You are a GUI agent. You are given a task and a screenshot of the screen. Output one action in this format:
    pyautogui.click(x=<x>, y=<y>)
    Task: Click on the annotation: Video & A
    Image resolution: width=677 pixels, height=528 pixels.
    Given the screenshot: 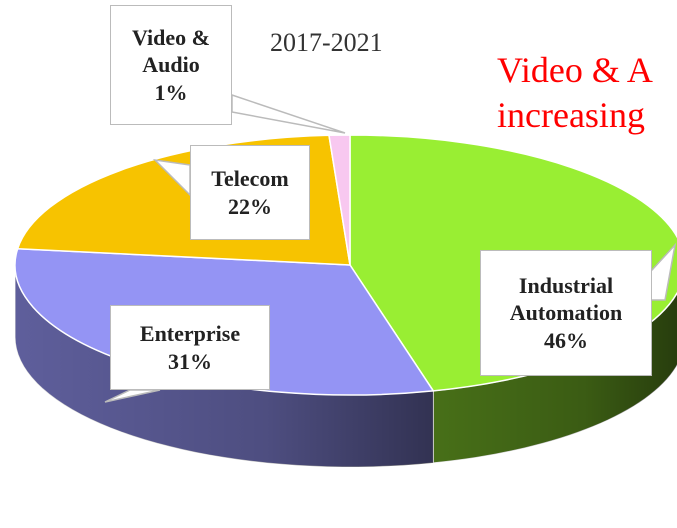 What is the action you would take?
    pyautogui.click(x=575, y=70)
    